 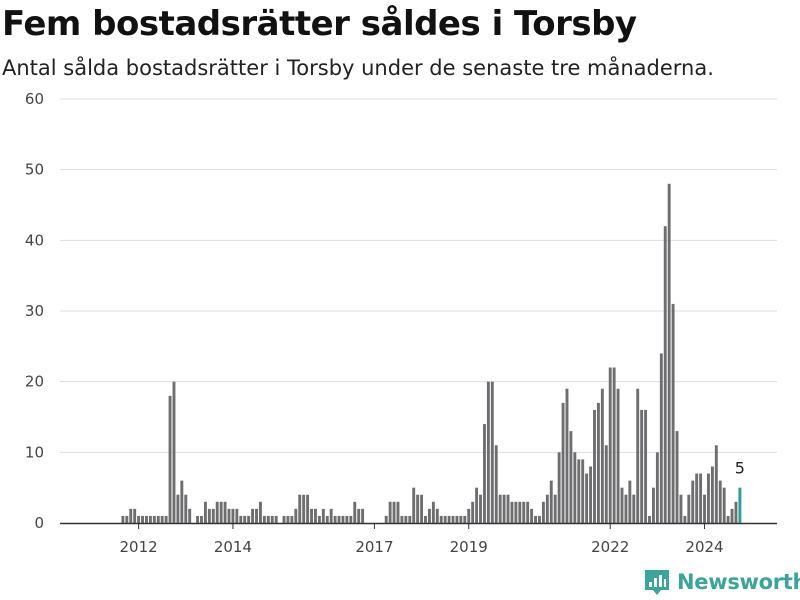 I want to click on y-tick-label: 30, so click(x=34, y=311).